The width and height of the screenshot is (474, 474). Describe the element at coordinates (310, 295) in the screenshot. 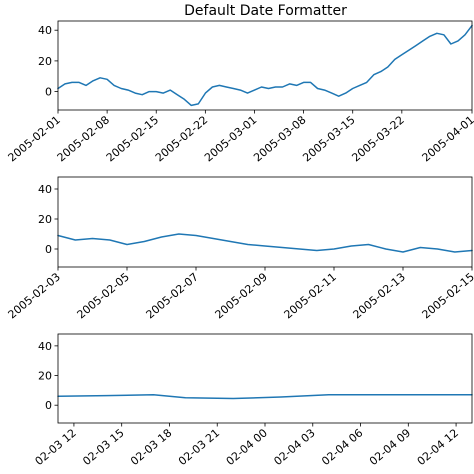

I see `x-tick-label: 2005-02-11` at that location.